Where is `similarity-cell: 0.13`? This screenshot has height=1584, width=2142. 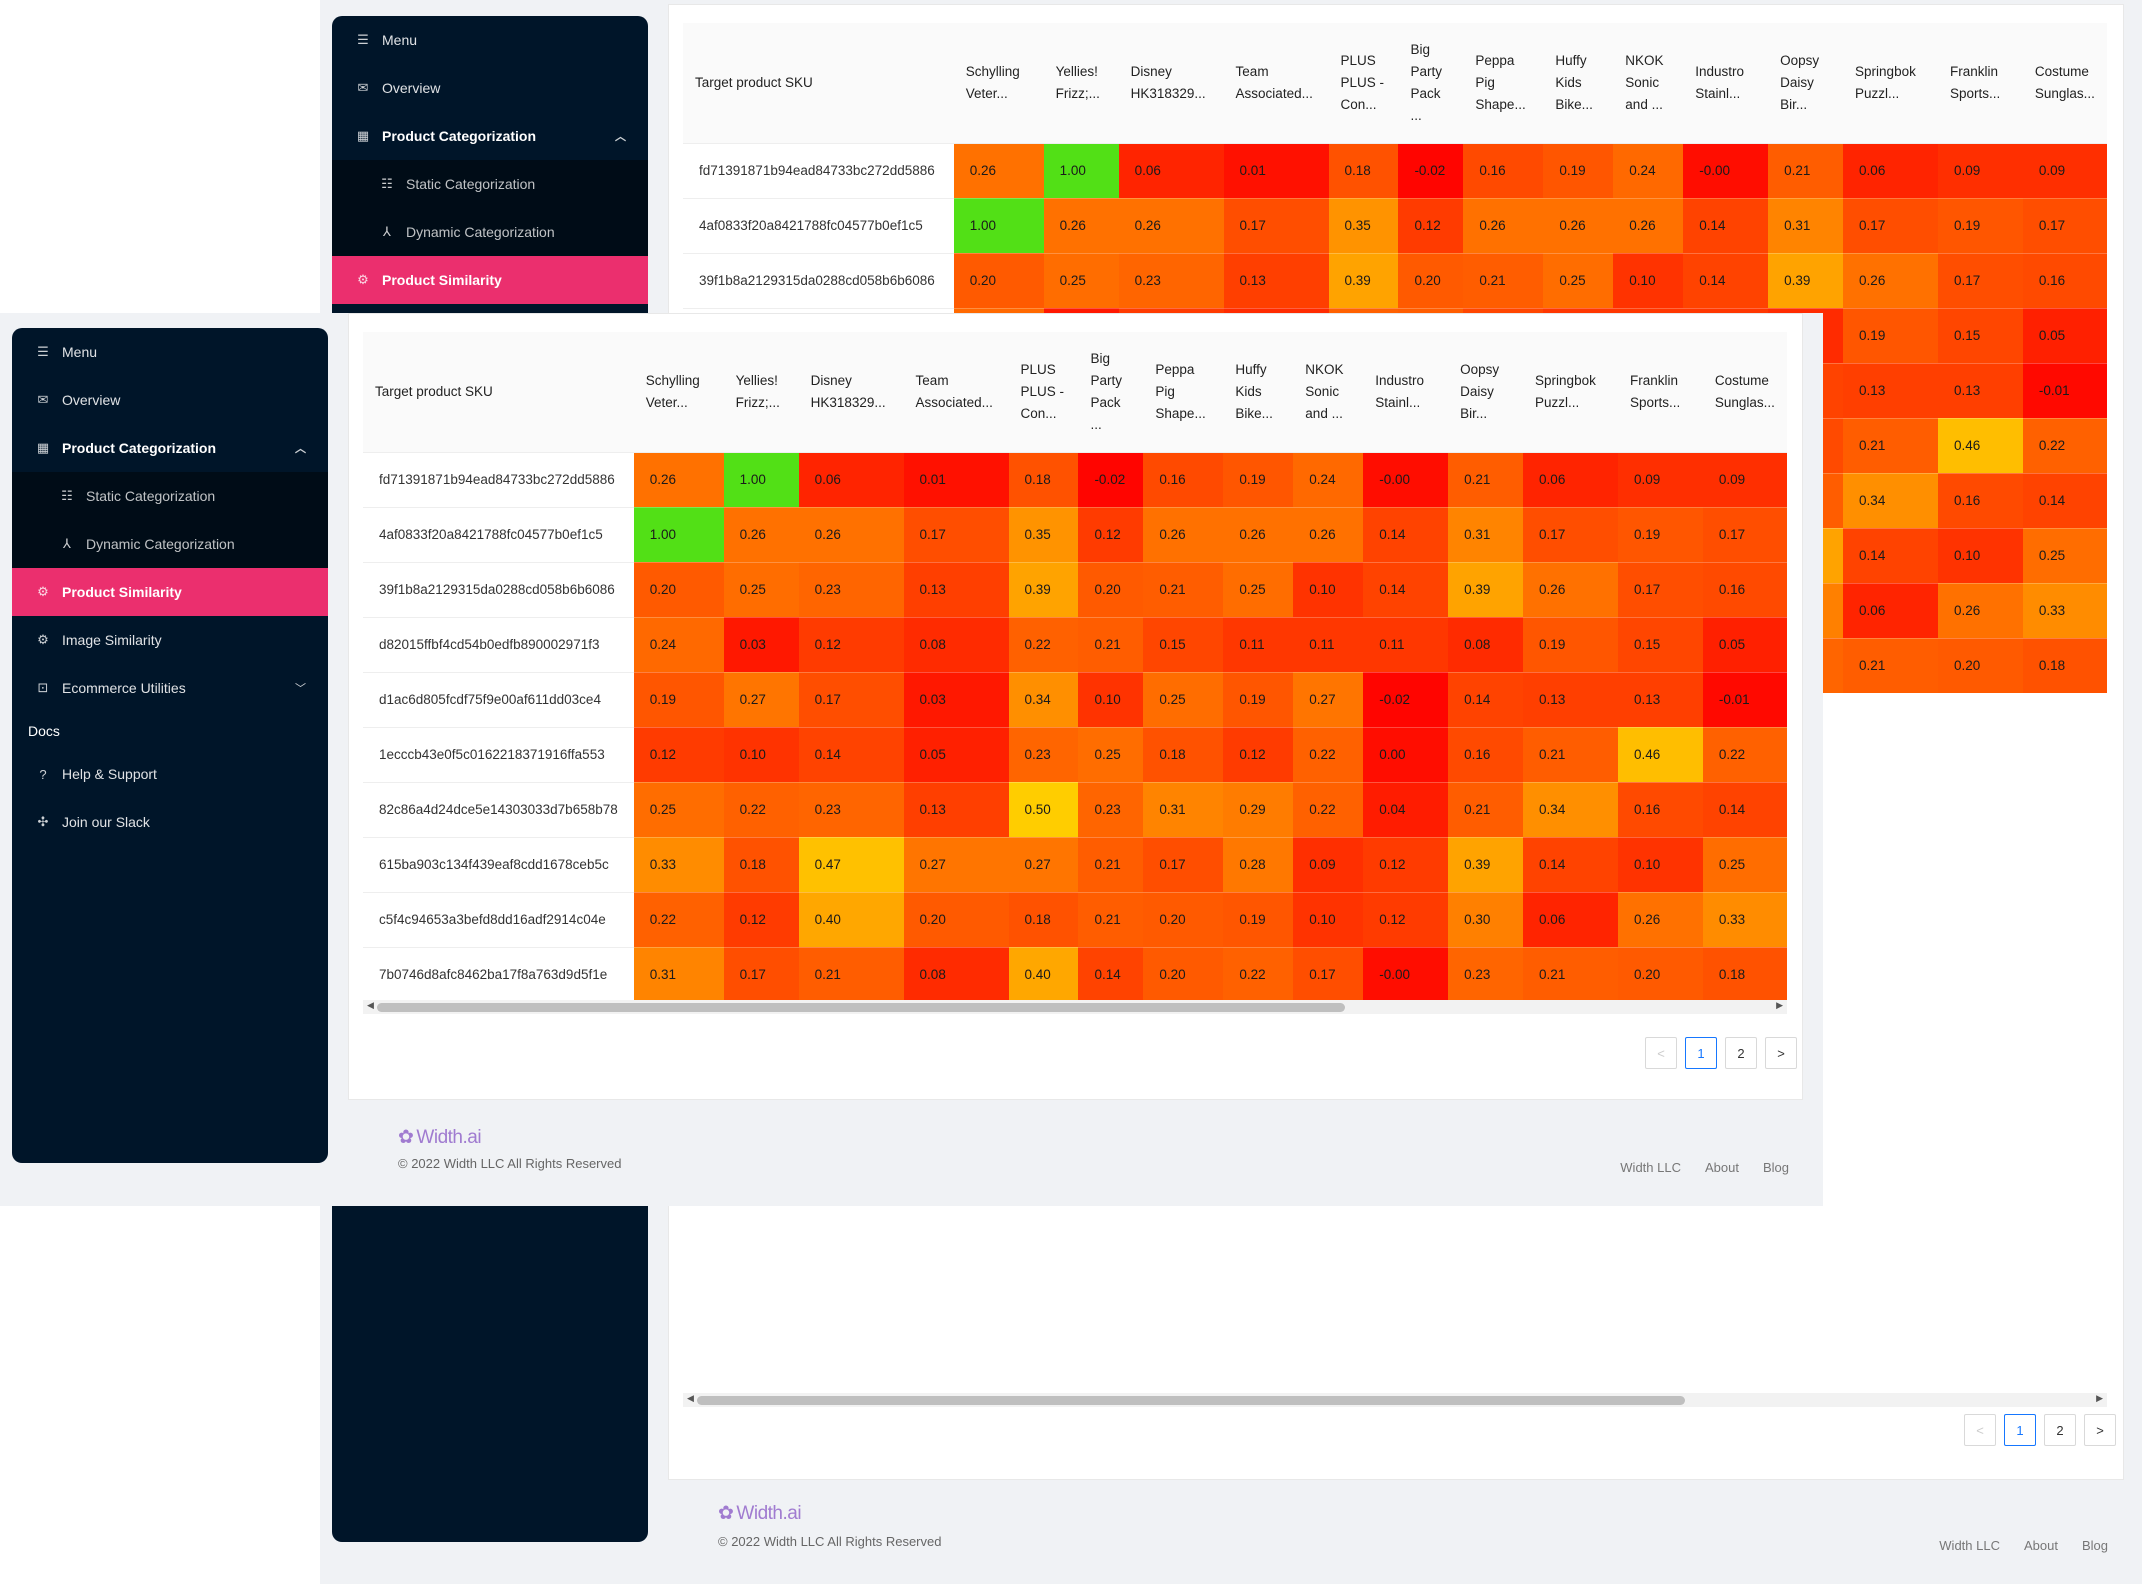 similarity-cell: 0.13 is located at coordinates (1570, 700).